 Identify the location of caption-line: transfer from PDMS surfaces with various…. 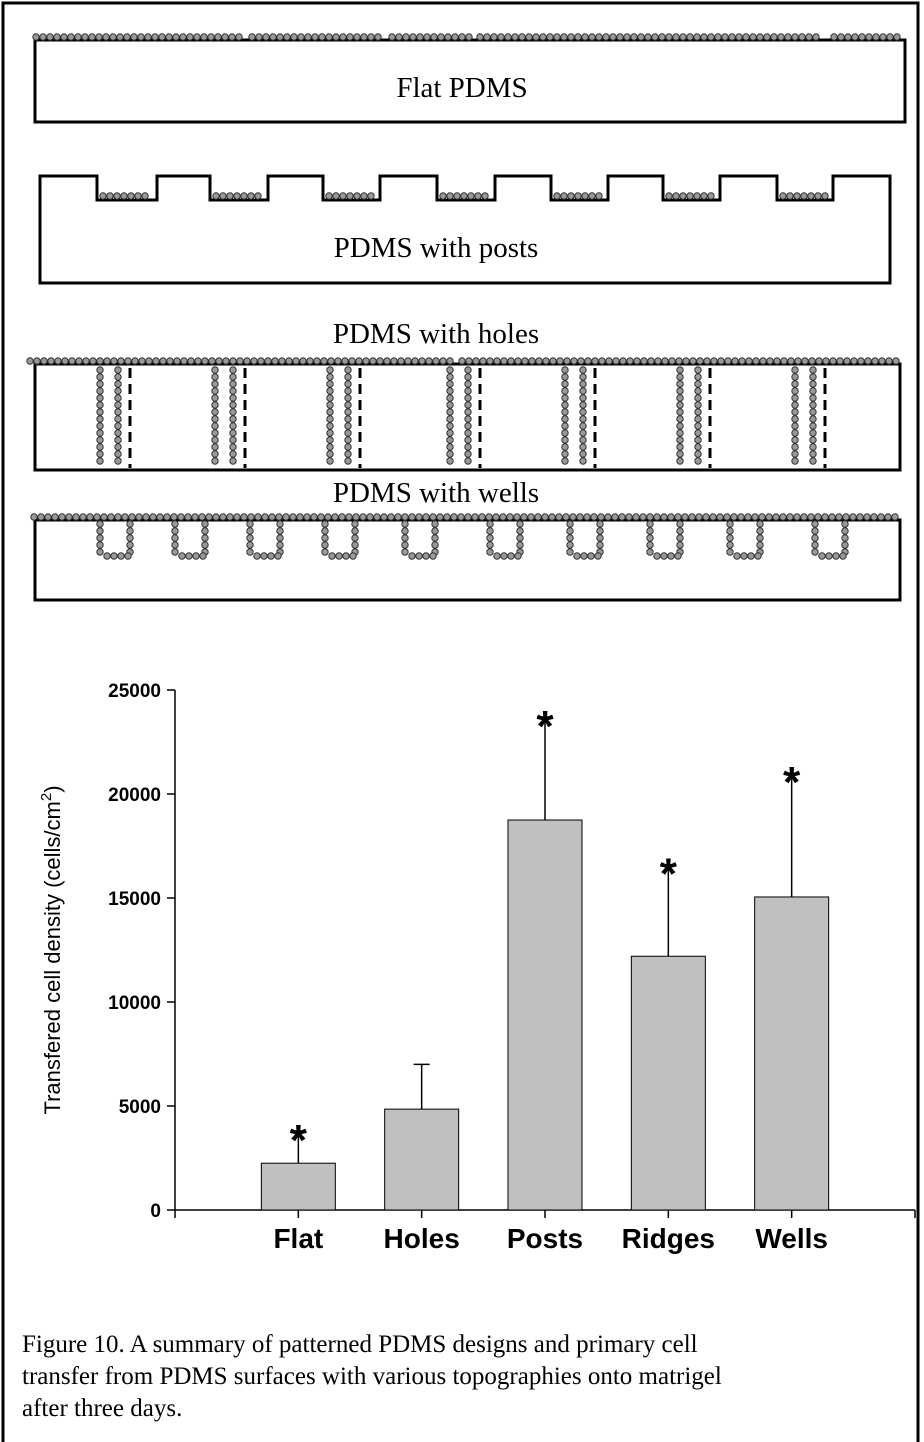
(372, 1376).